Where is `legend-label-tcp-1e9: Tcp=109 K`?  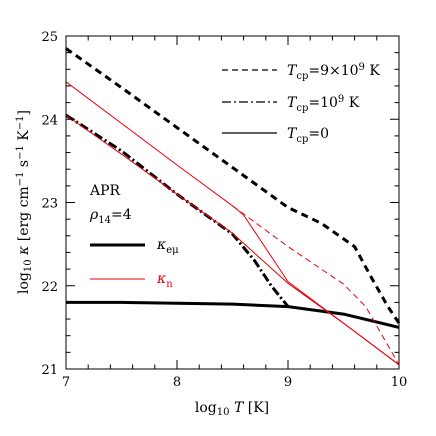 legend-label-tcp-1e9: Tcp=109 K is located at coordinates (323, 104).